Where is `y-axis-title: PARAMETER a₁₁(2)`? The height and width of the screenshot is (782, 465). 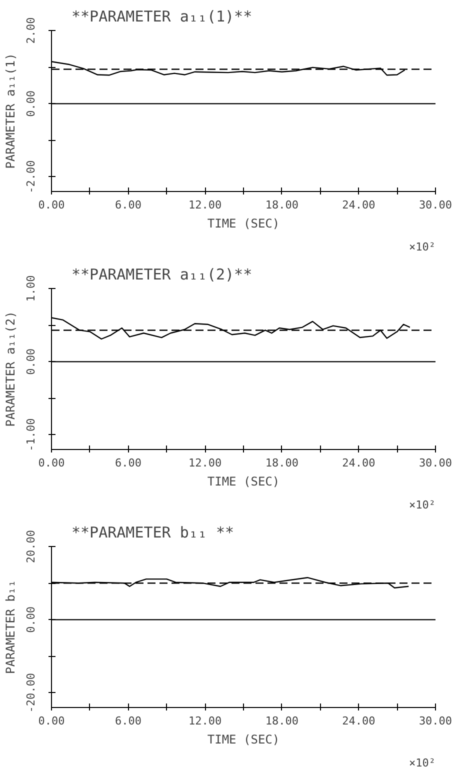 y-axis-title: PARAMETER a₁₁(2) is located at coordinates (11, 369).